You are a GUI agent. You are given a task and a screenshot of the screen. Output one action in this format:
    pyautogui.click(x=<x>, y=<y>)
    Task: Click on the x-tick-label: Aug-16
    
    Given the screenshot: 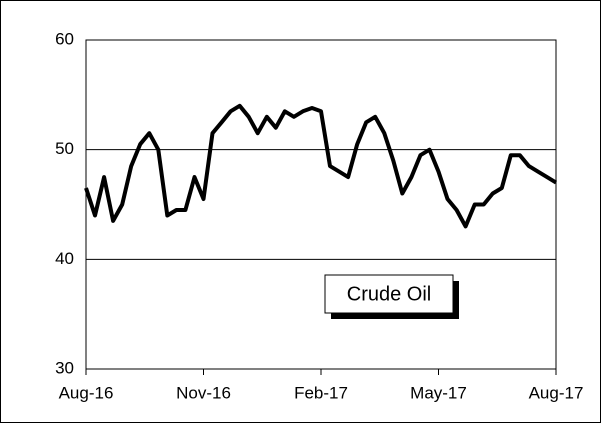 What is the action you would take?
    pyautogui.click(x=86, y=392)
    